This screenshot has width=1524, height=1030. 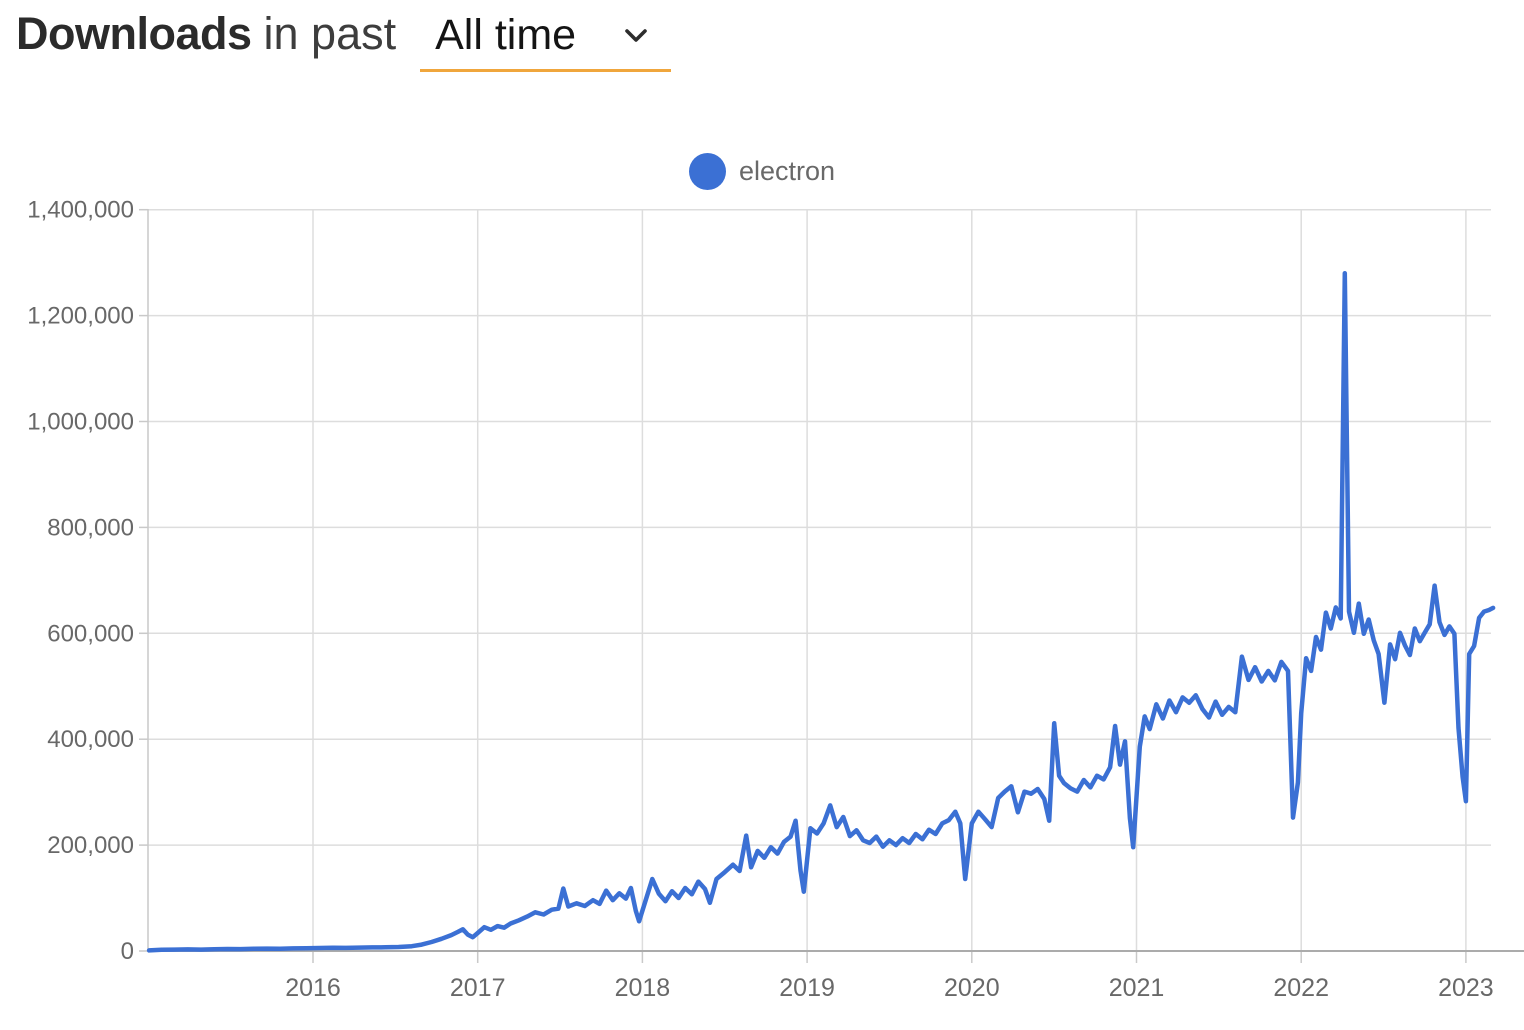 What do you see at coordinates (1137, 988) in the screenshot?
I see `x-tick-label: 2021` at bounding box center [1137, 988].